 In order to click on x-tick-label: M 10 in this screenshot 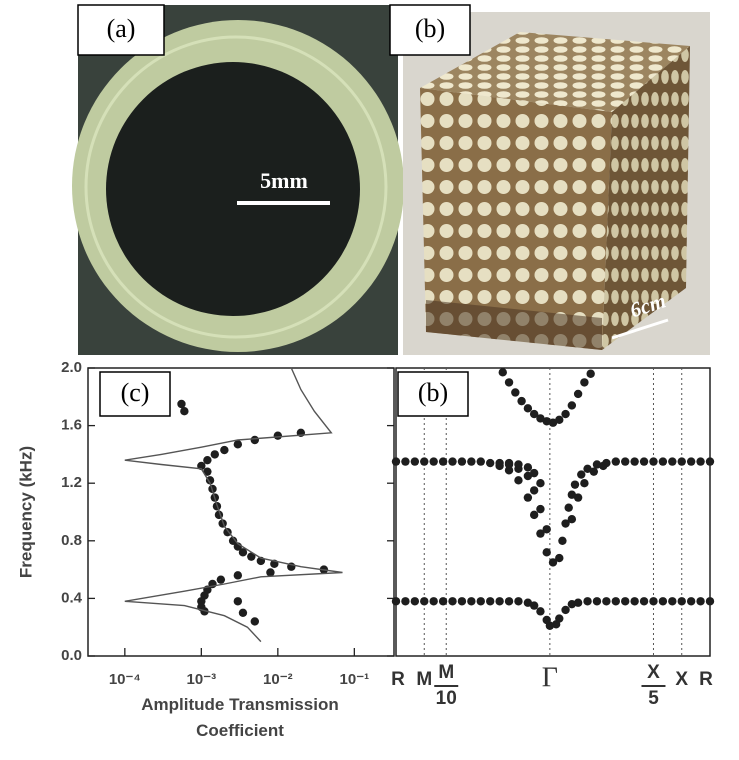, I will do `click(446, 685)`.